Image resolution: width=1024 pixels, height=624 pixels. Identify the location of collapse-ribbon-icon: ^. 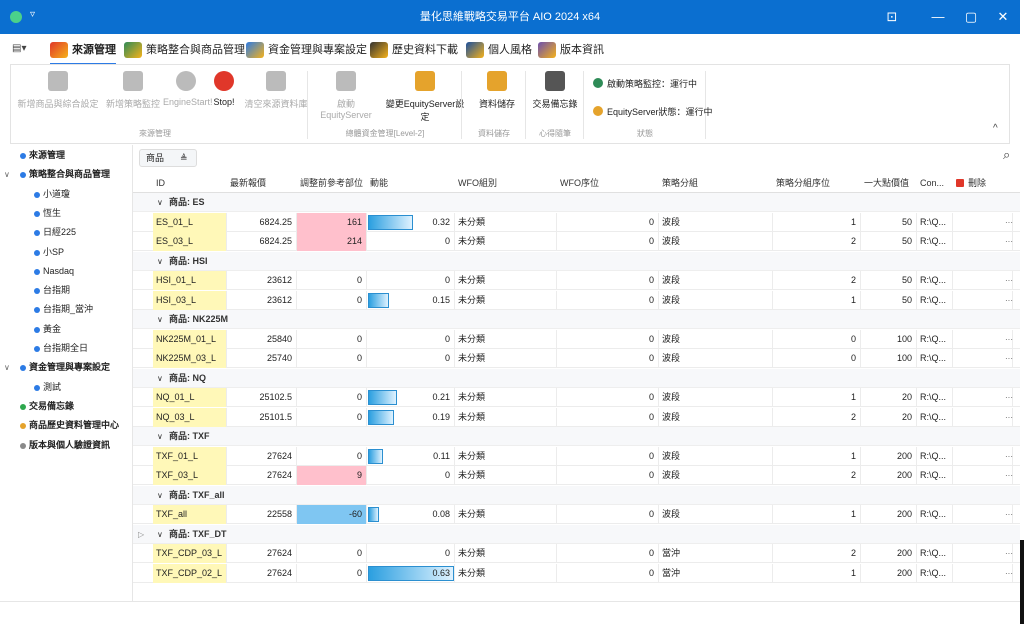
(995, 128).